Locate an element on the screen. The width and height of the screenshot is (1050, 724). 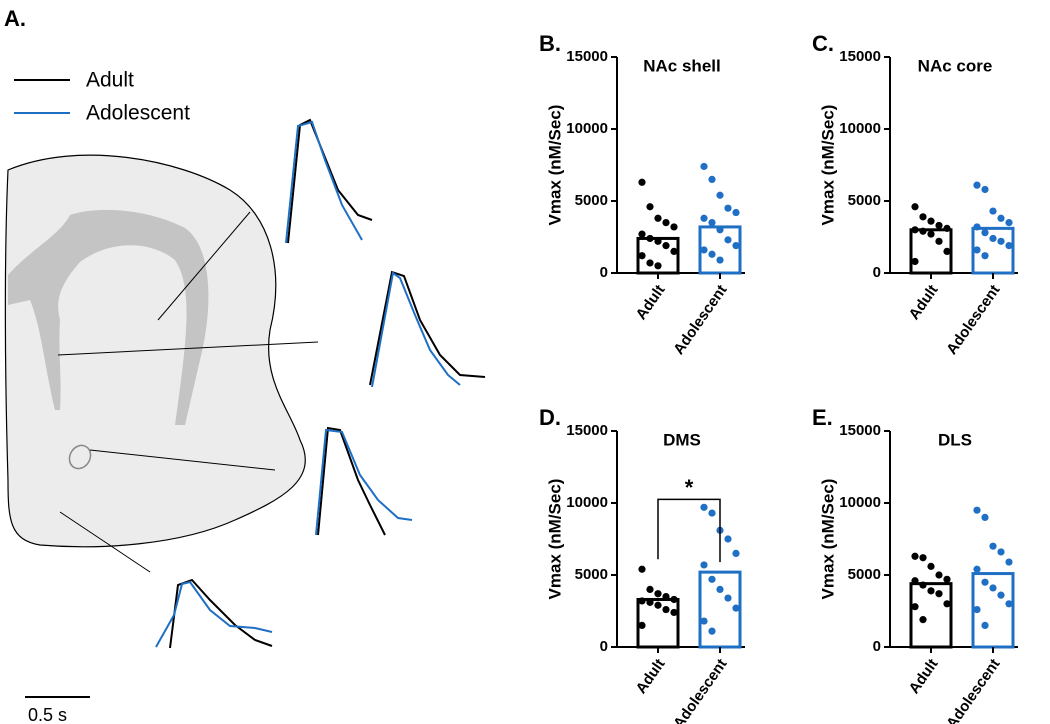
scale-bar-label: 0.5 s is located at coordinates (47, 714).